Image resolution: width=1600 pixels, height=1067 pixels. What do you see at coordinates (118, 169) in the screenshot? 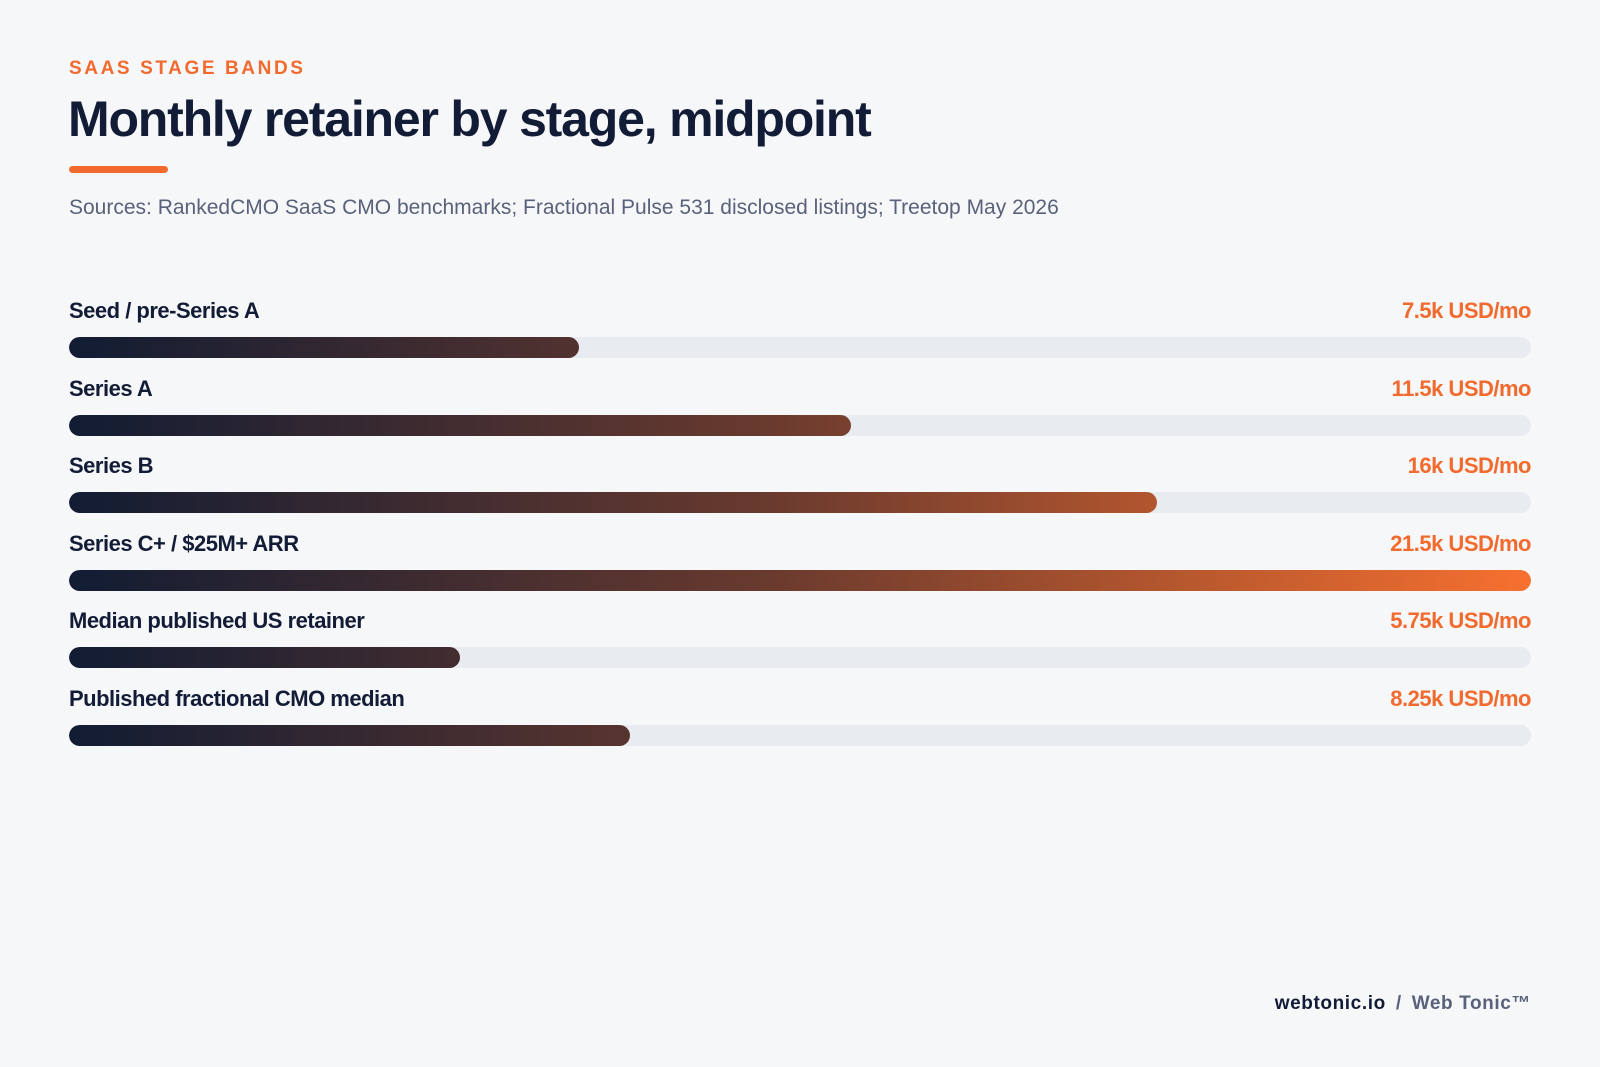
I see `title-underline` at bounding box center [118, 169].